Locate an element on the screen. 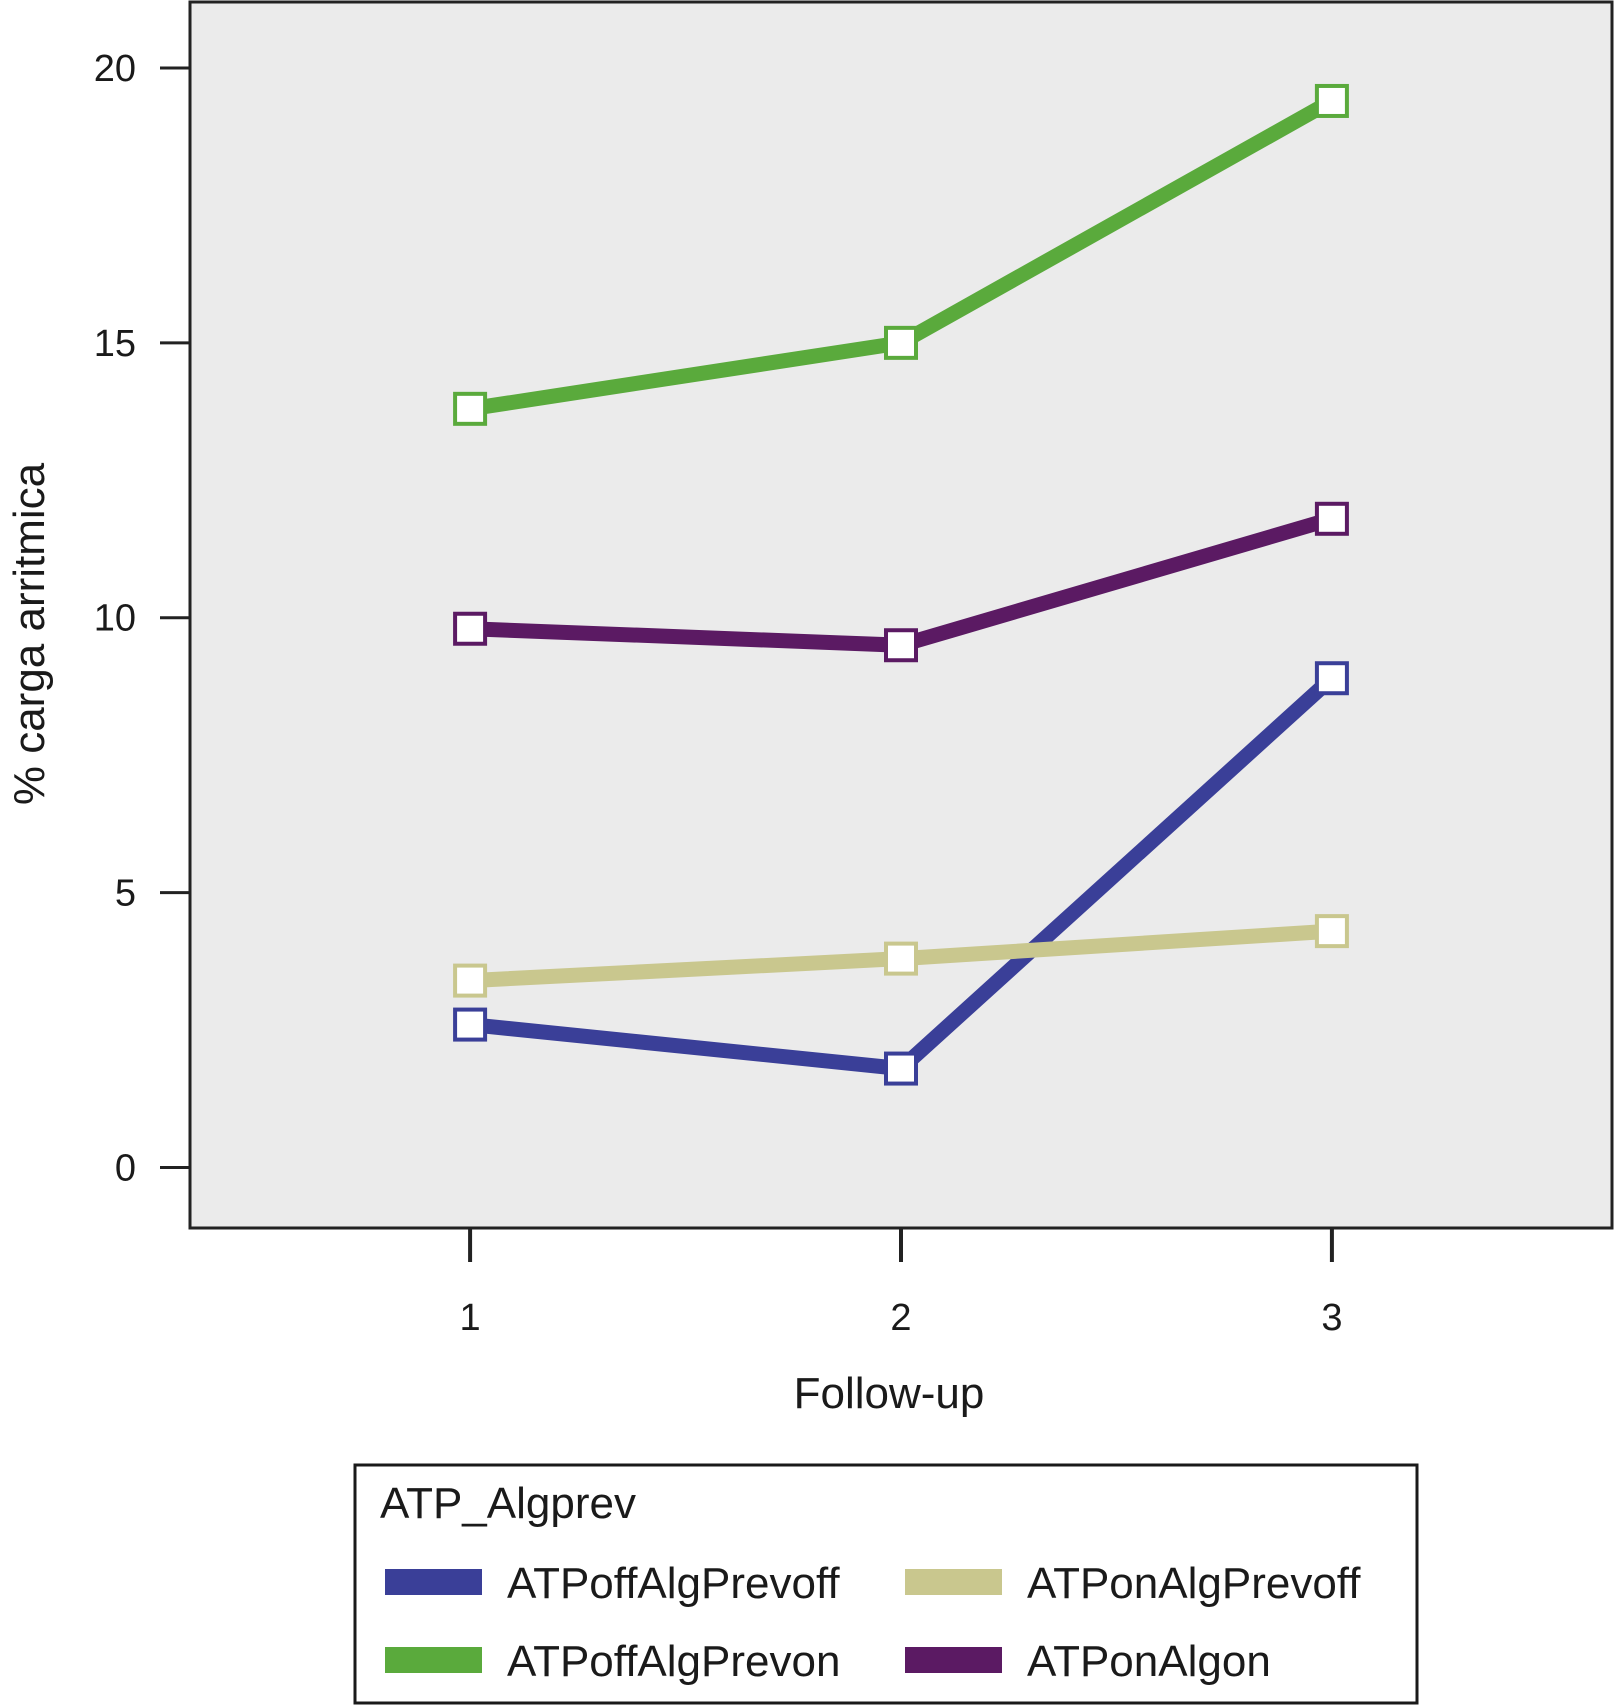  legend-item: ATPoffAlgPrevoff is located at coordinates (612, 1583).